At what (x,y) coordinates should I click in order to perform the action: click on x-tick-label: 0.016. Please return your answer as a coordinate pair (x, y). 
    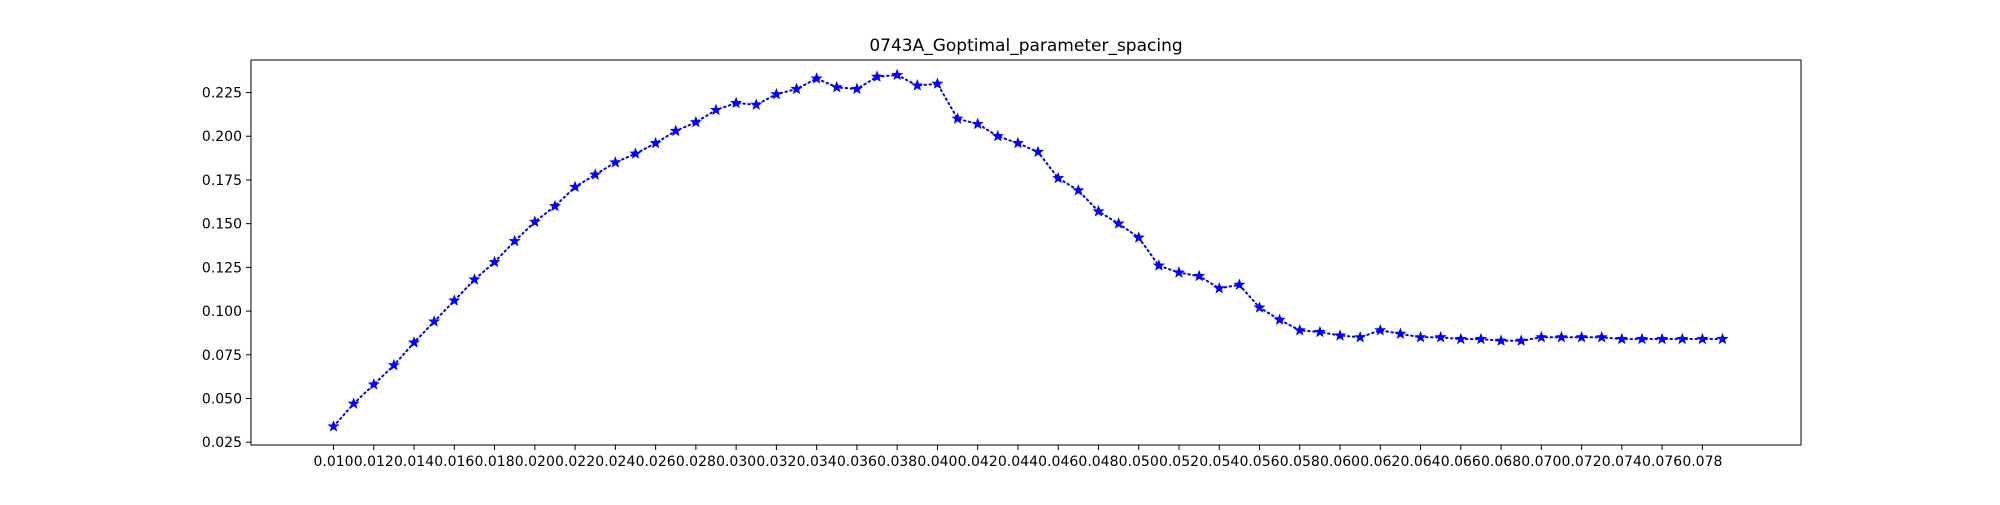
    Looking at the image, I should click on (454, 462).